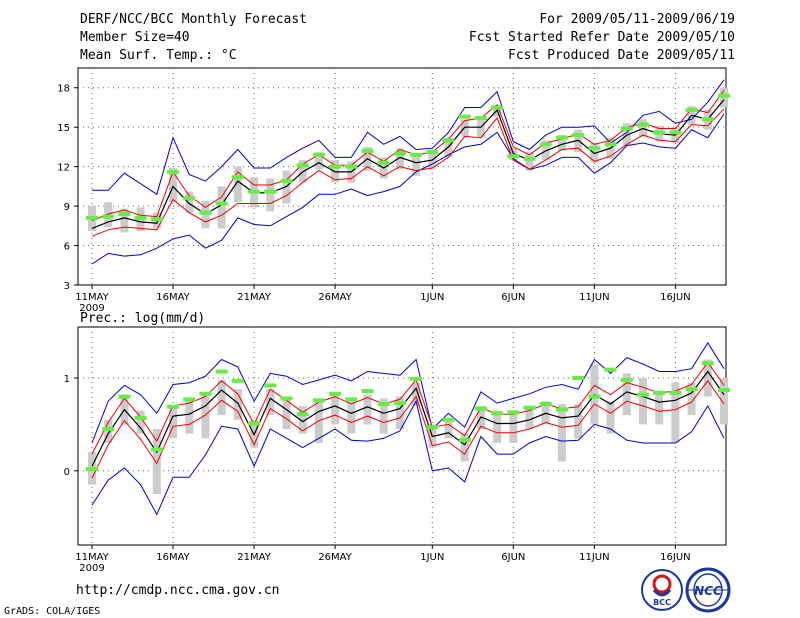  Describe the element at coordinates (63, 128) in the screenshot. I see `y-tick-label: 15` at that location.